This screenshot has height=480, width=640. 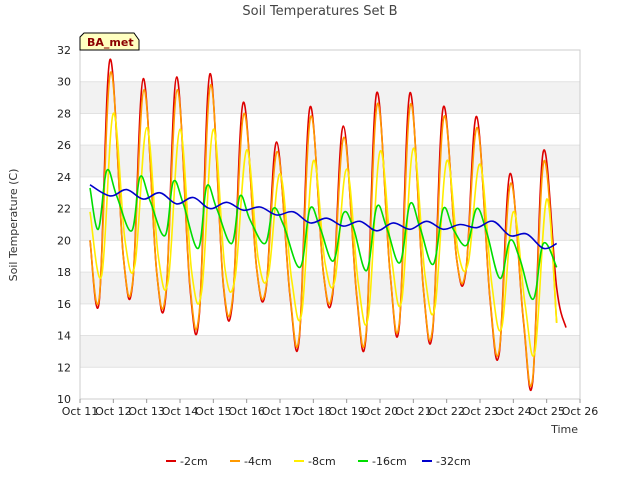 I want to click on y-tick-label: 12, so click(x=64, y=367).